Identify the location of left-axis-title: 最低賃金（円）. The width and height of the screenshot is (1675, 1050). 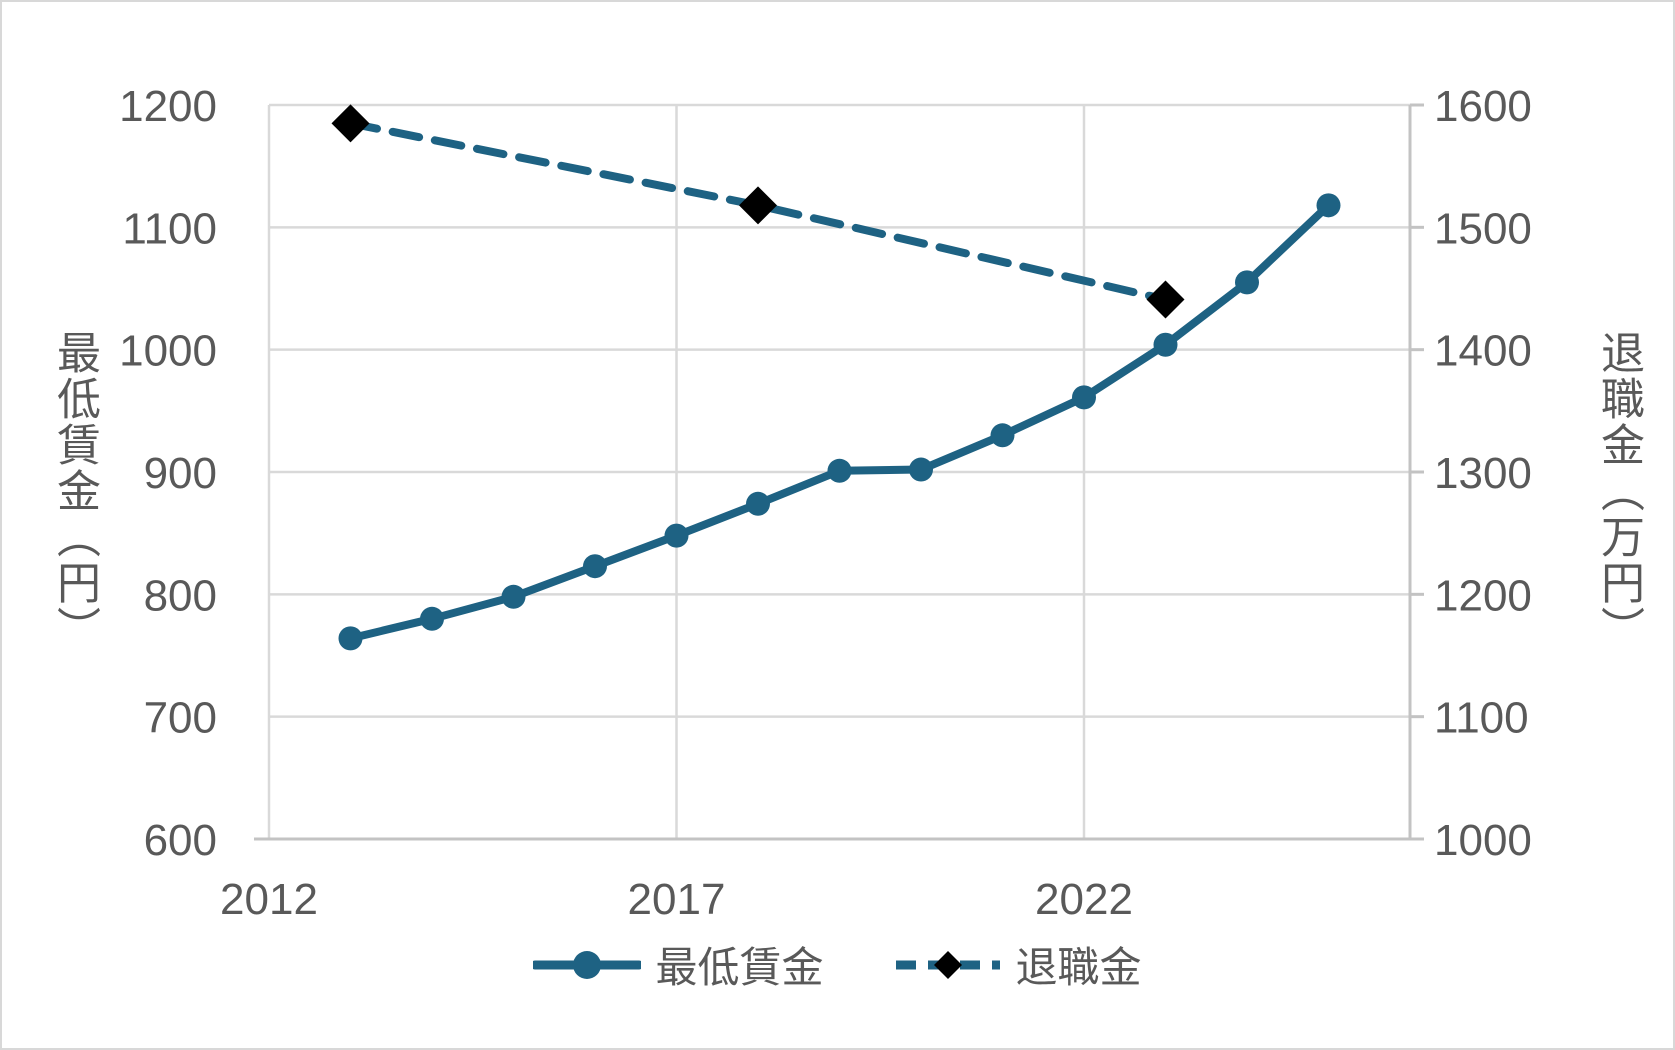
(74, 491).